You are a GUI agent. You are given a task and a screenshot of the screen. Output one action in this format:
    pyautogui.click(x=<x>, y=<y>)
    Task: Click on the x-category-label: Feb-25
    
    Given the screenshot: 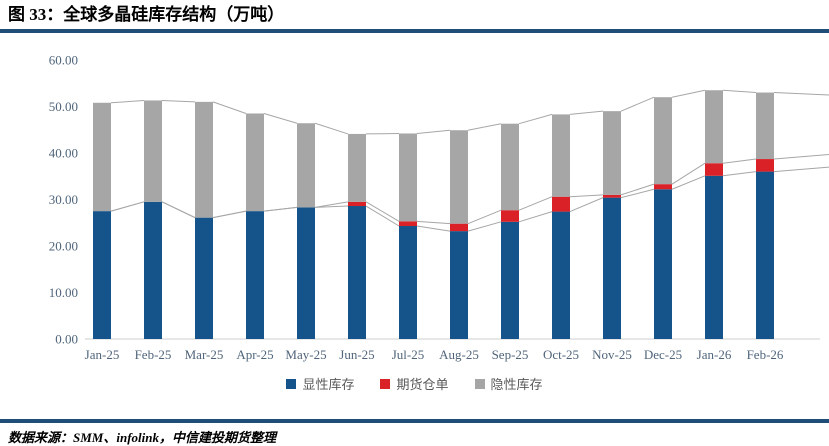 What is the action you would take?
    pyautogui.click(x=153, y=354)
    